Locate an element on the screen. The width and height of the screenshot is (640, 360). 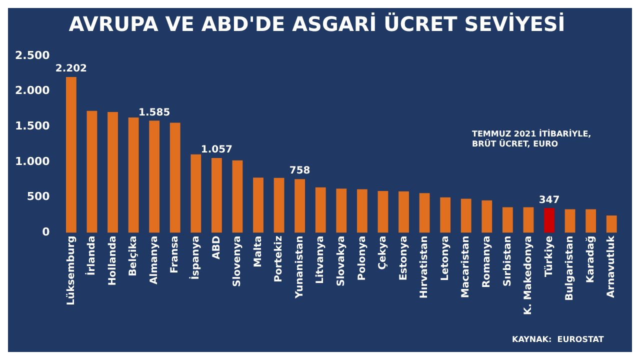
x-tick-label: Arnavutluk is located at coordinates (612, 266).